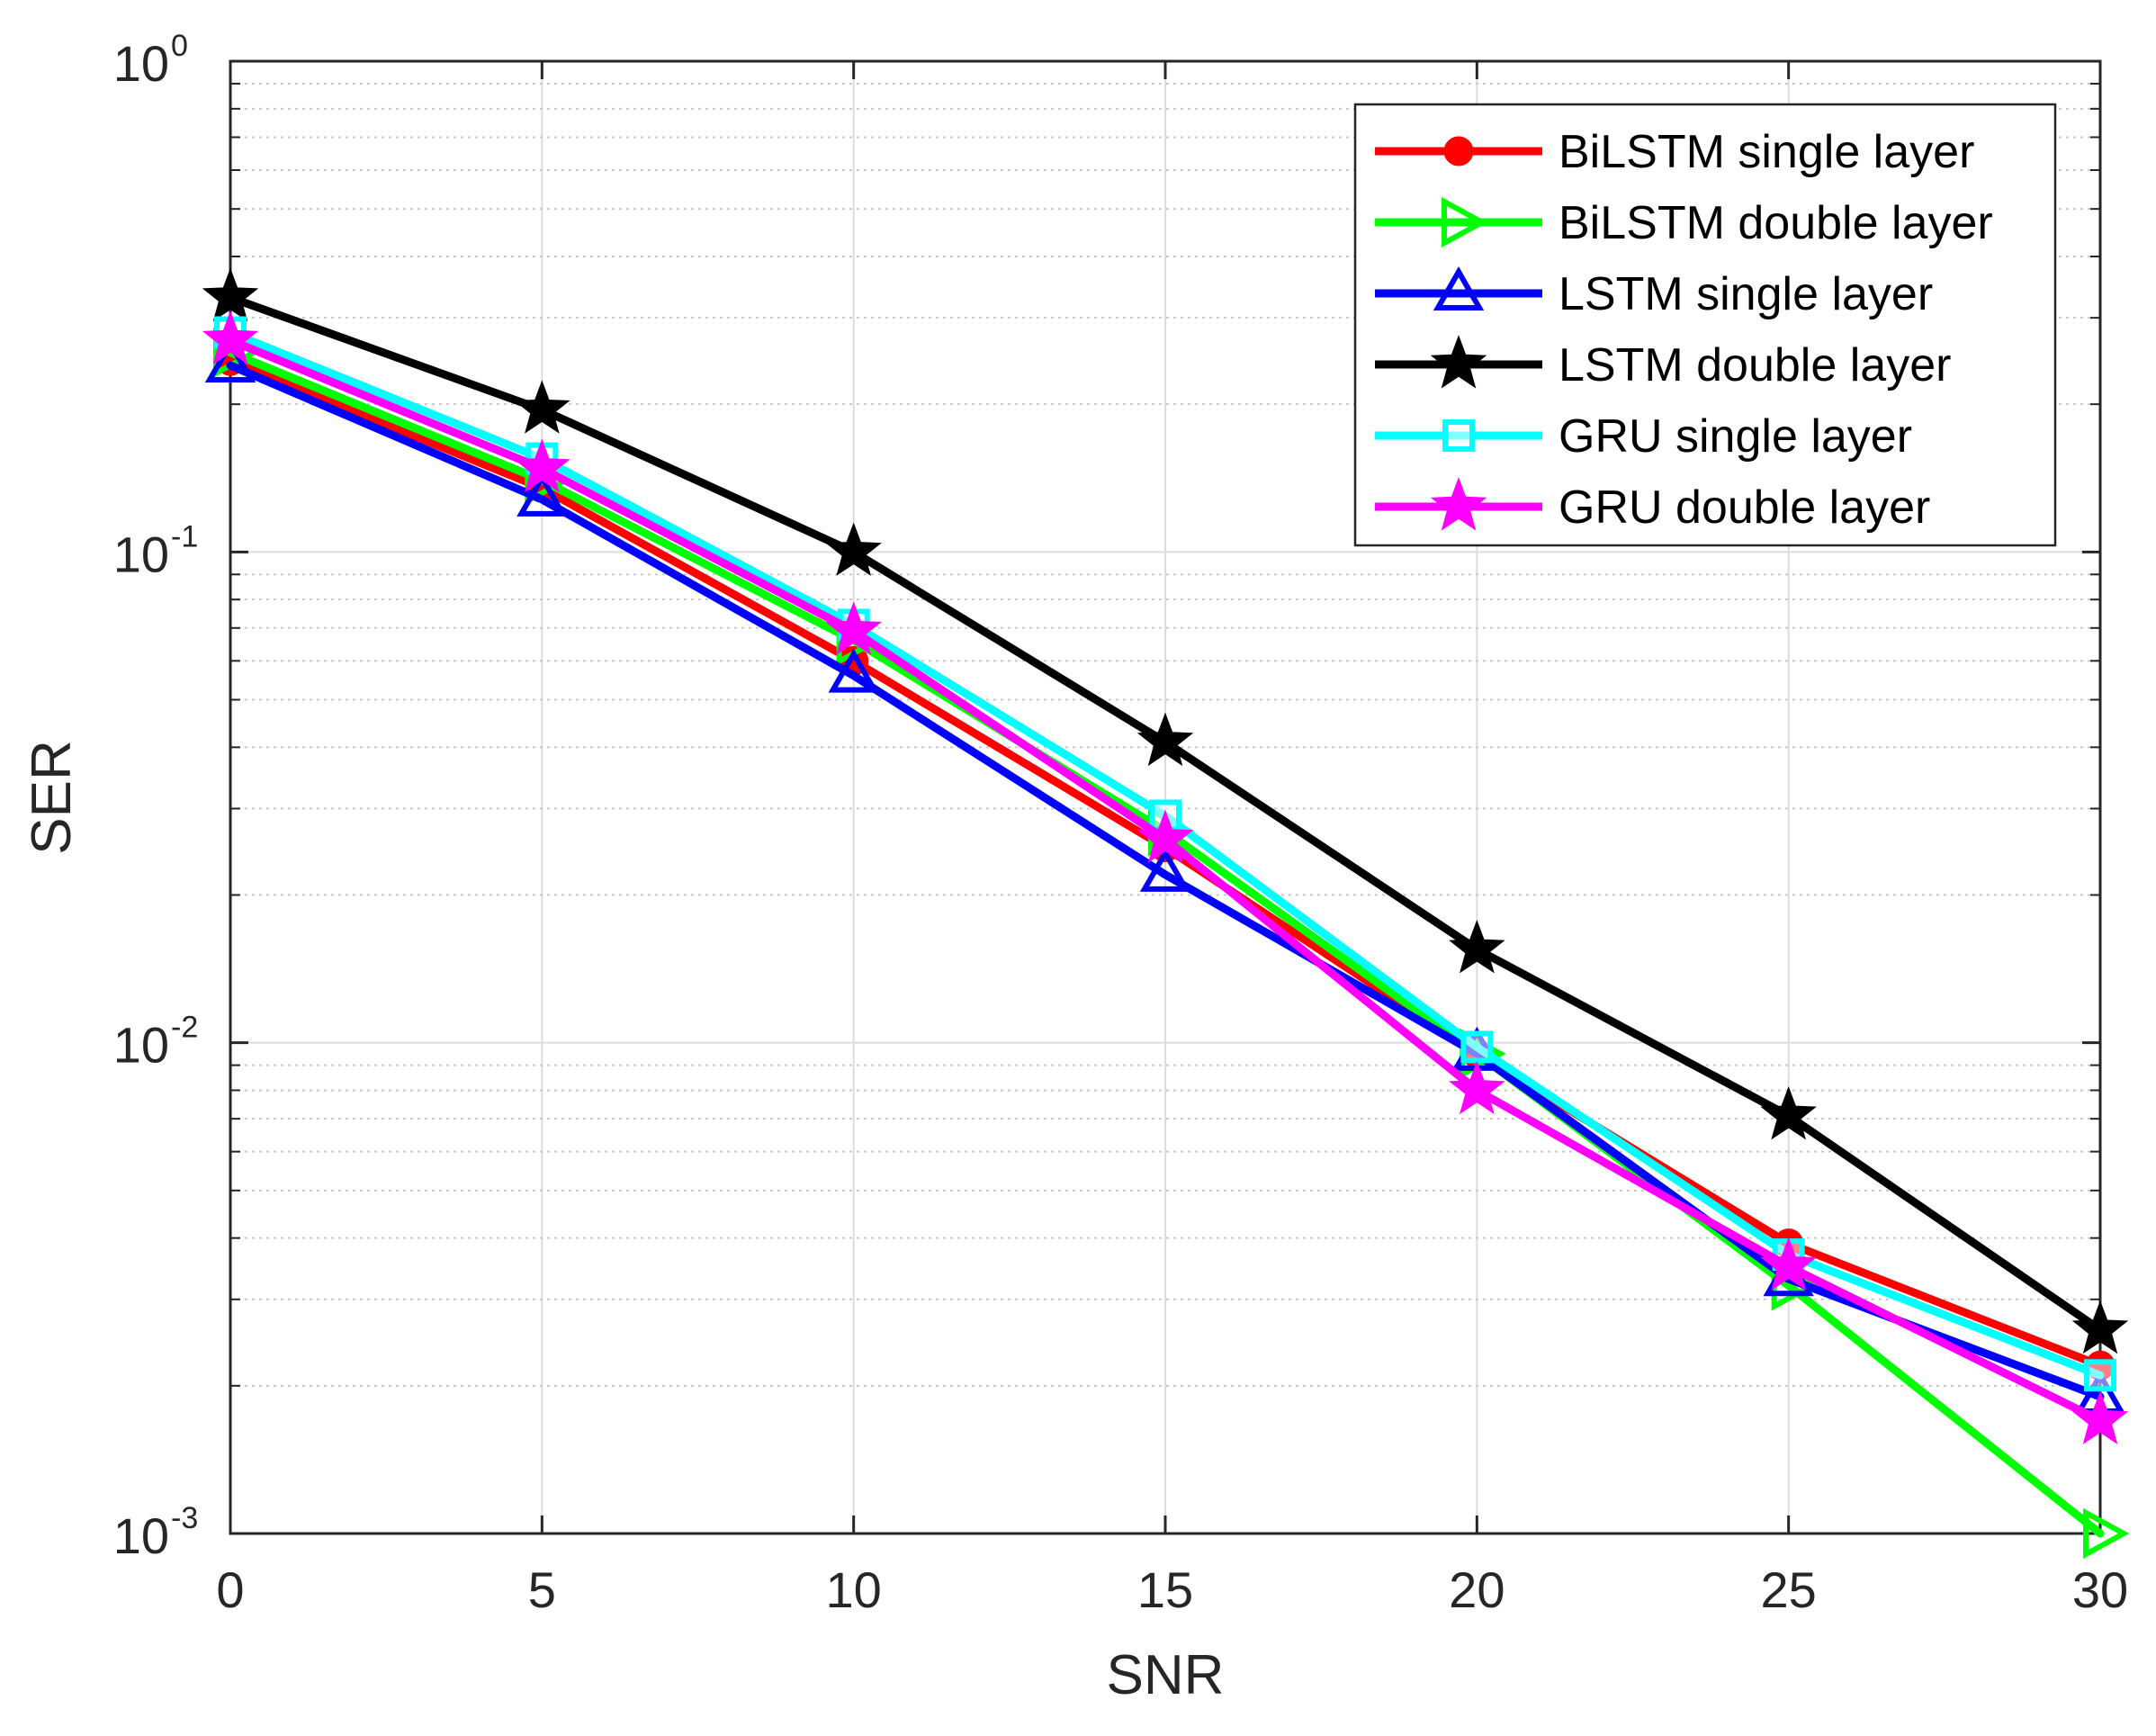  I want to click on x-tick-label: 0, so click(230, 1589).